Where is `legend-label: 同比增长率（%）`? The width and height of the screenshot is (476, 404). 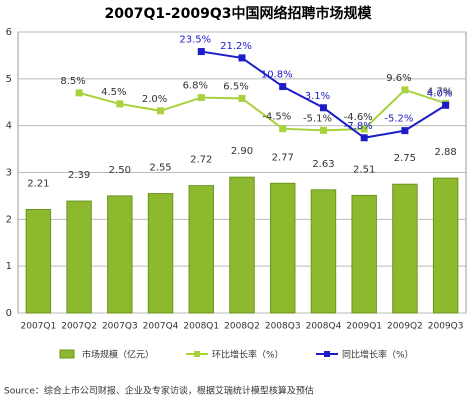 legend-label: 同比增长率（%） is located at coordinates (378, 355).